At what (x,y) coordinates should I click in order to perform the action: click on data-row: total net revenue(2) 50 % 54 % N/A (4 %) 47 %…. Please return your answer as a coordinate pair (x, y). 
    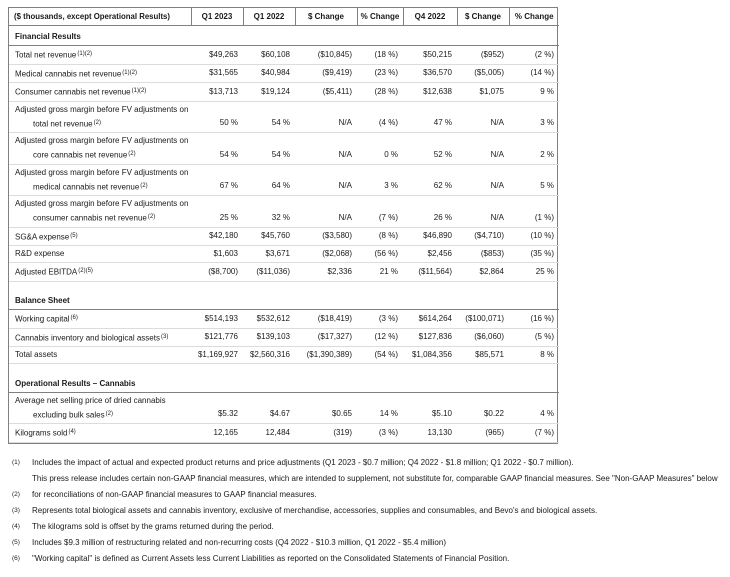
    Looking at the image, I should click on (284, 123).